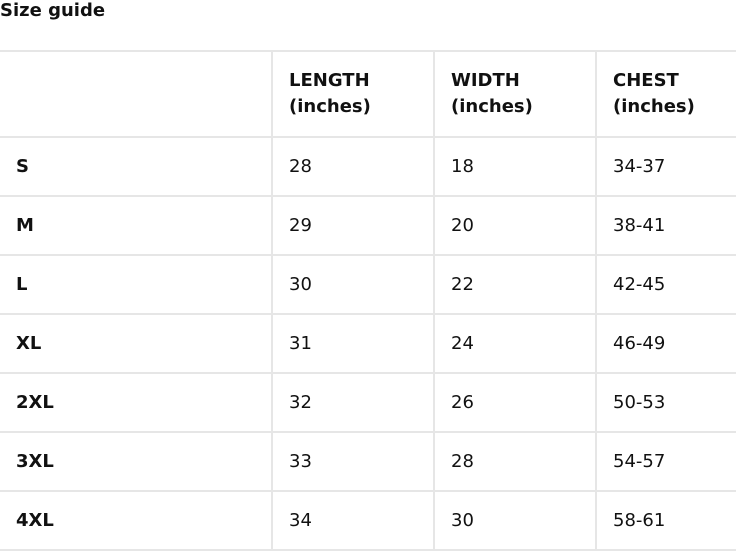  I want to click on header-text: LENGTH (inches), so click(330, 93).